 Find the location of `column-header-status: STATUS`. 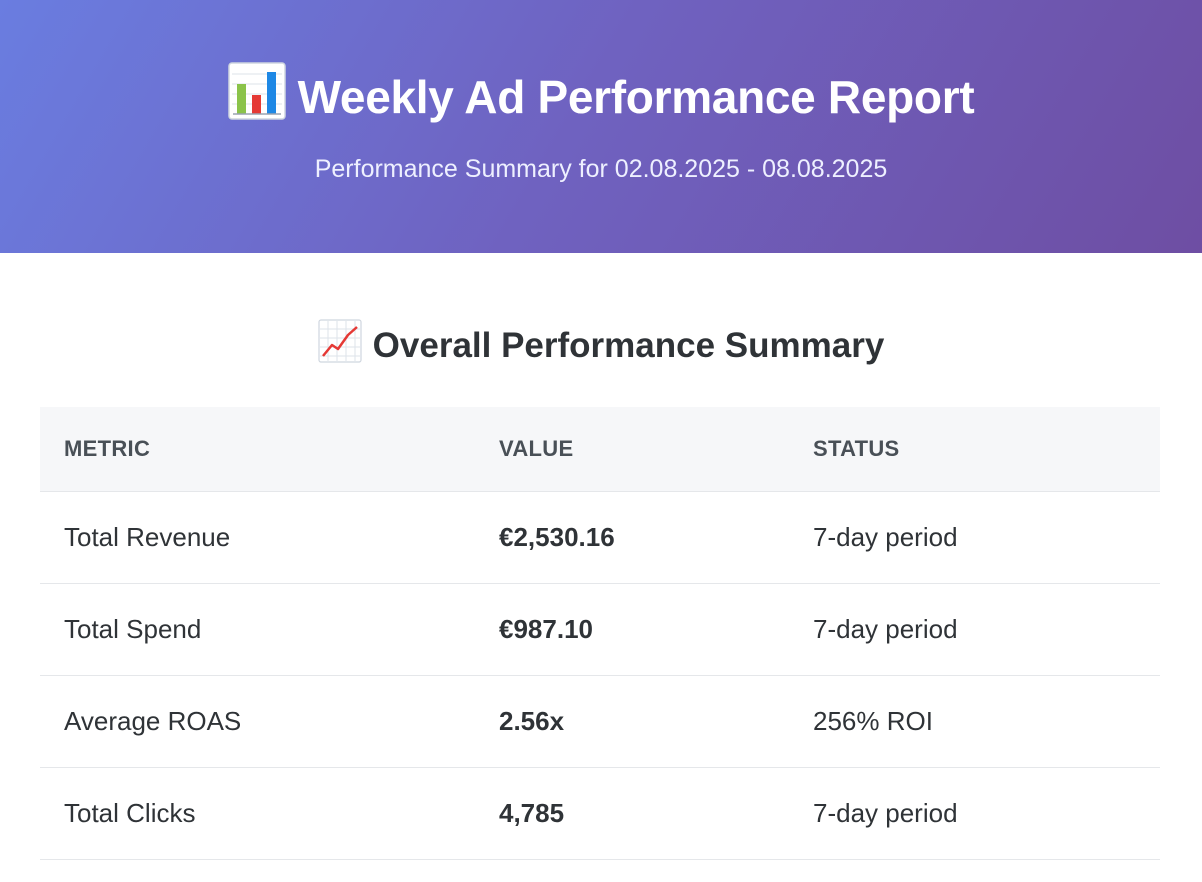

column-header-status: STATUS is located at coordinates (856, 448).